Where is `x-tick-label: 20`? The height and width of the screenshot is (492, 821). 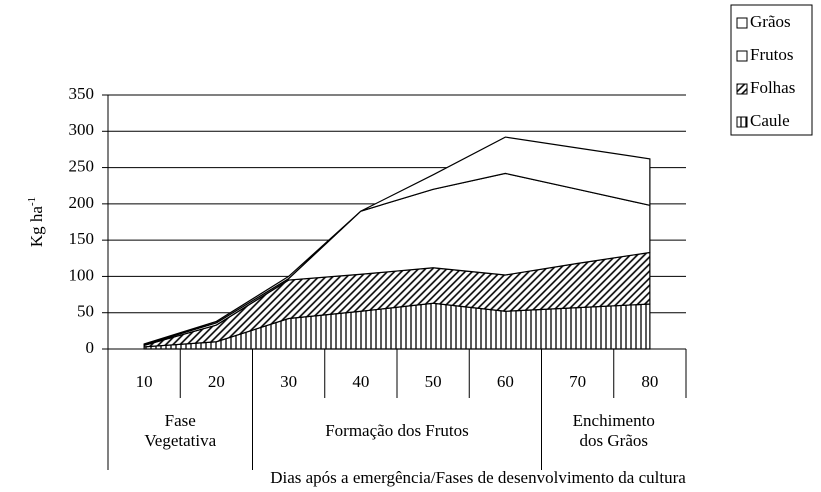
x-tick-label: 20 is located at coordinates (216, 381).